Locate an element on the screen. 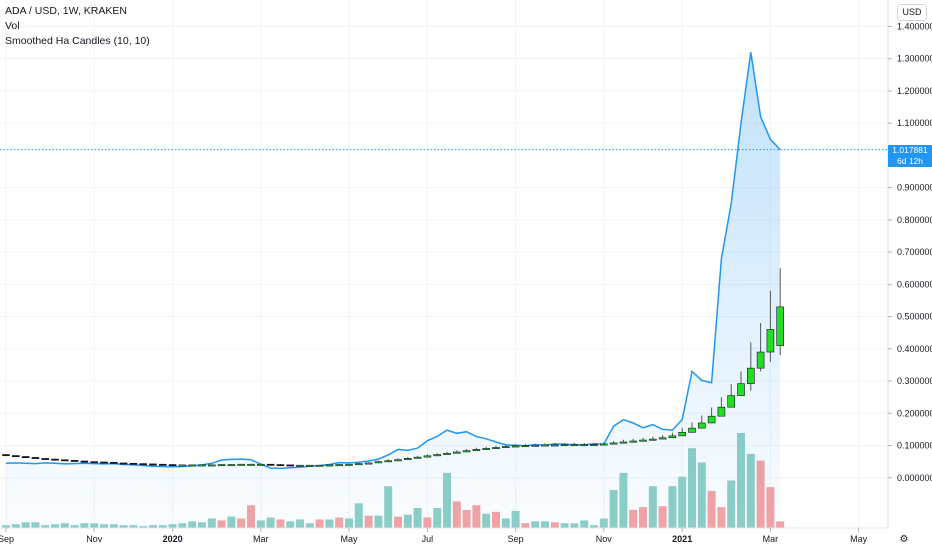 The width and height of the screenshot is (932, 550). y-tick-label-0: 1.400000 is located at coordinates (914, 26).